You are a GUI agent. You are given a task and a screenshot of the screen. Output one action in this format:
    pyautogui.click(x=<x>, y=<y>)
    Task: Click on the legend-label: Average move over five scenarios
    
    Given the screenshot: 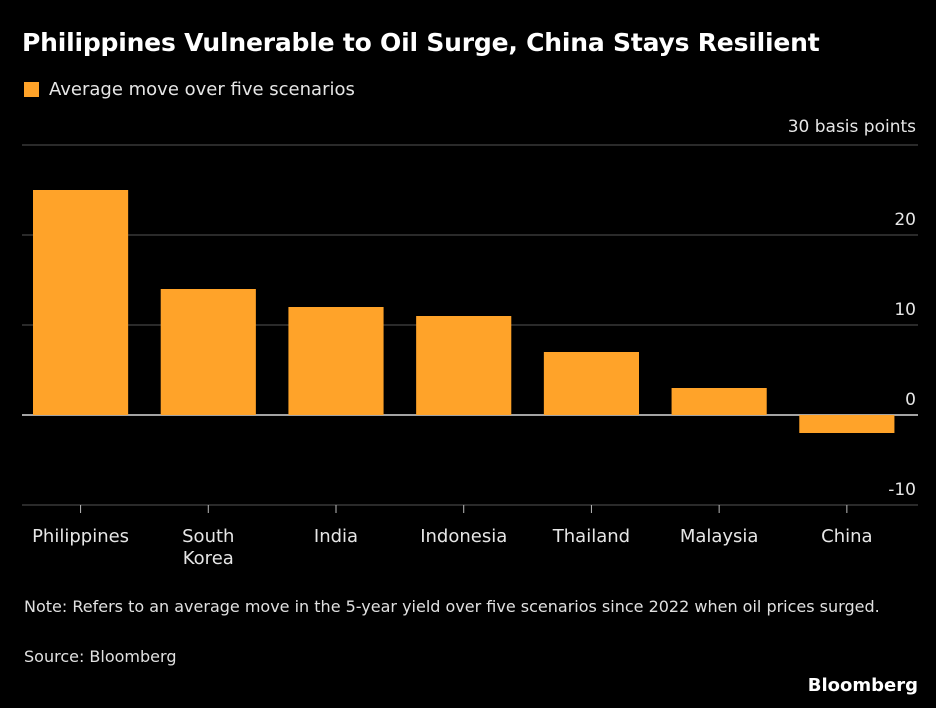 What is the action you would take?
    pyautogui.click(x=202, y=89)
    